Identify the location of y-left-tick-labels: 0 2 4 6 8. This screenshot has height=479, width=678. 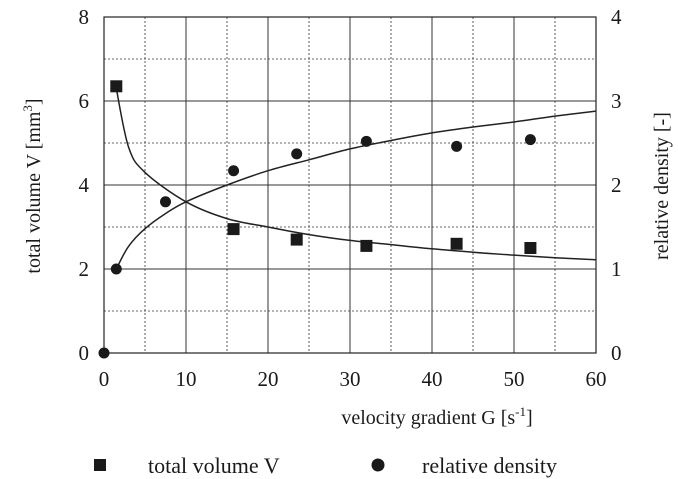
(84, 185).